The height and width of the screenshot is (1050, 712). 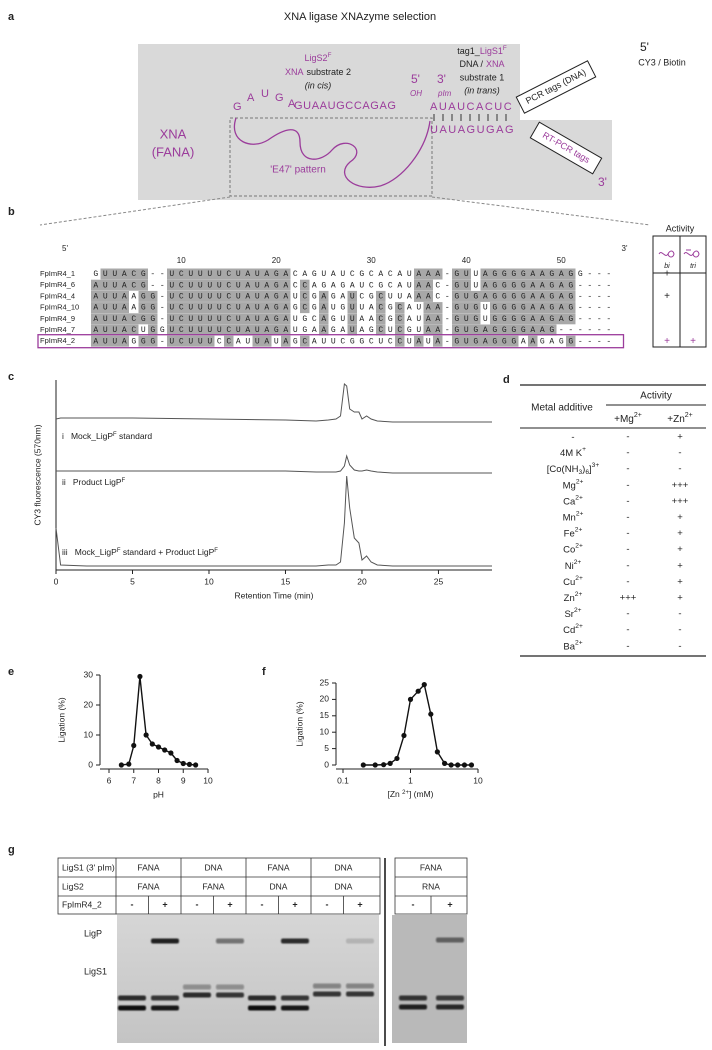 I want to click on row-name: FpImR4_9, so click(x=57, y=318).